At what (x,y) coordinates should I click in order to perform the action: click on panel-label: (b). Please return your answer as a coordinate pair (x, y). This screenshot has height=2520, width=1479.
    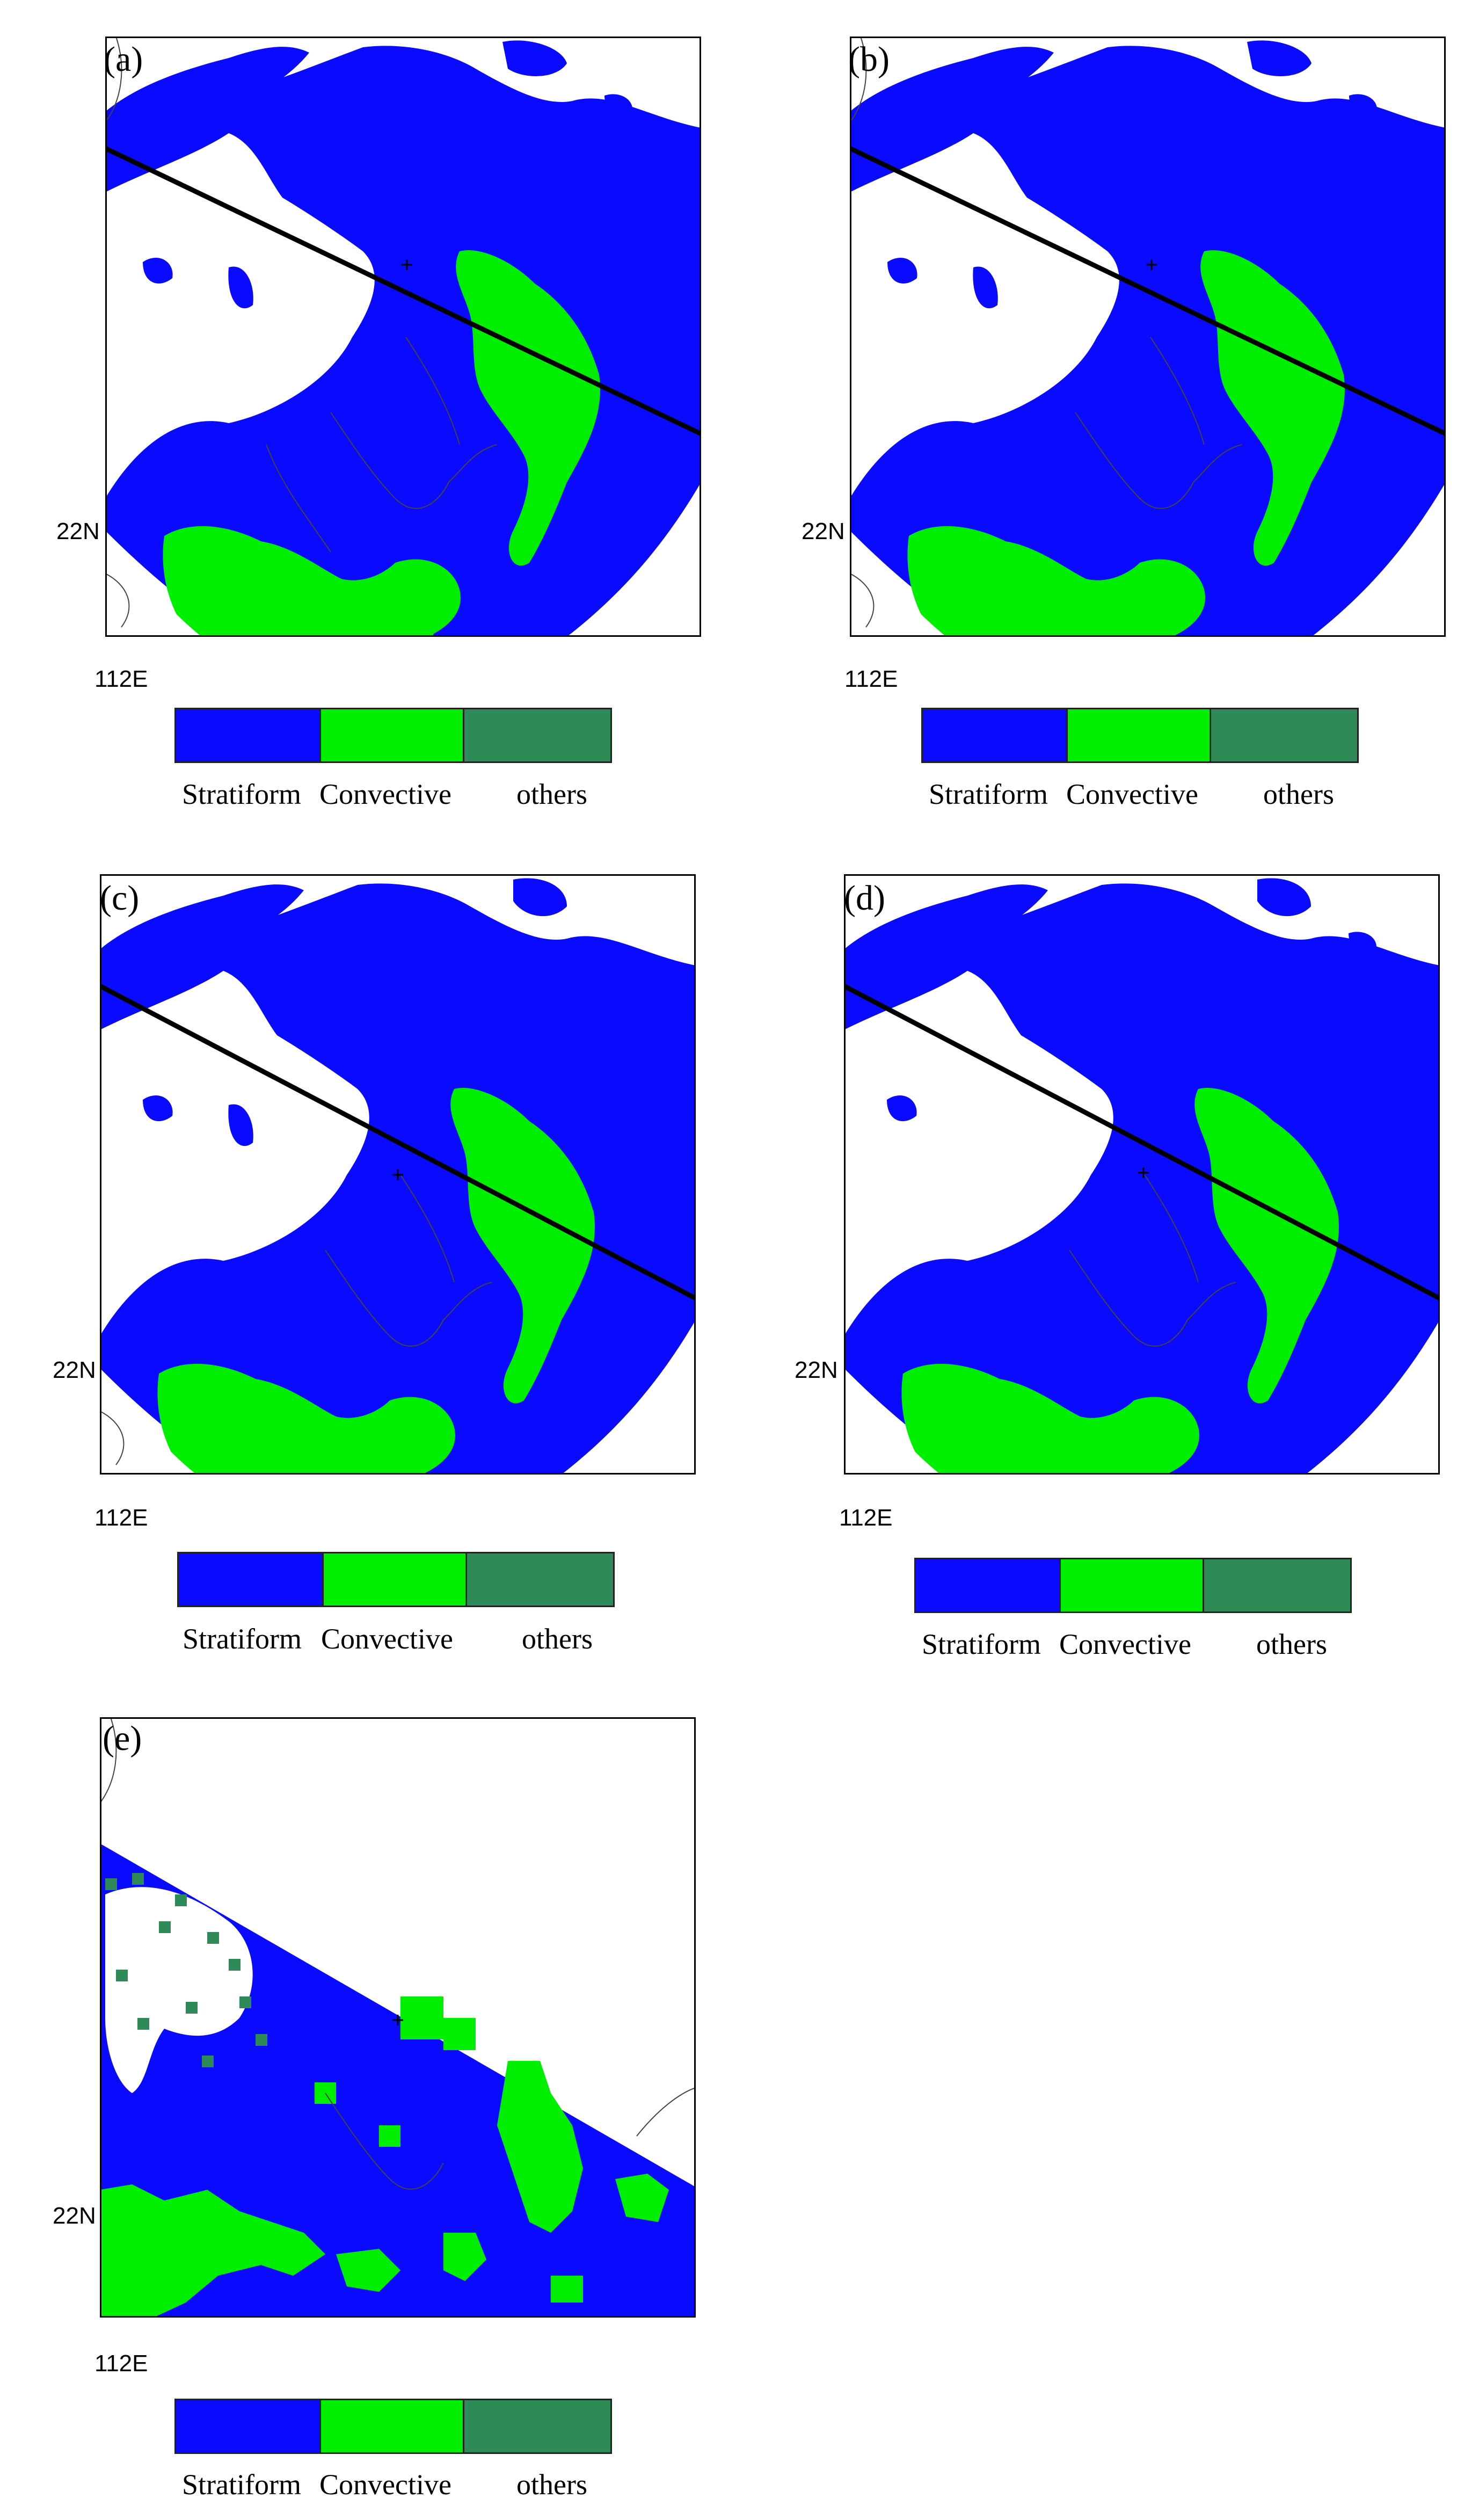
    Looking at the image, I should click on (869, 59).